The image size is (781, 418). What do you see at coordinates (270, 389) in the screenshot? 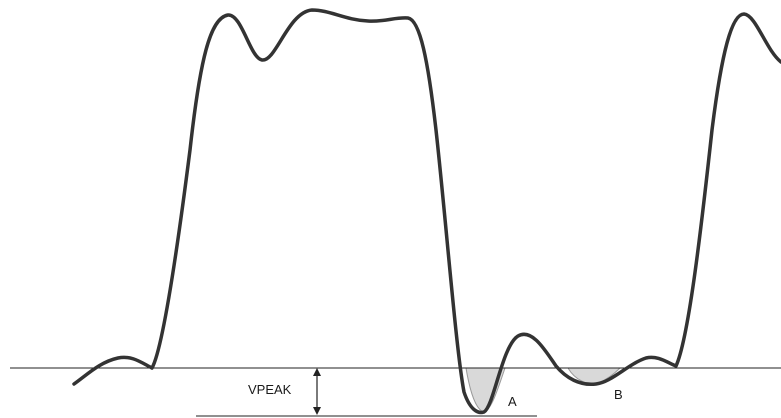
I see `vpeak-label: VPEAK` at bounding box center [270, 389].